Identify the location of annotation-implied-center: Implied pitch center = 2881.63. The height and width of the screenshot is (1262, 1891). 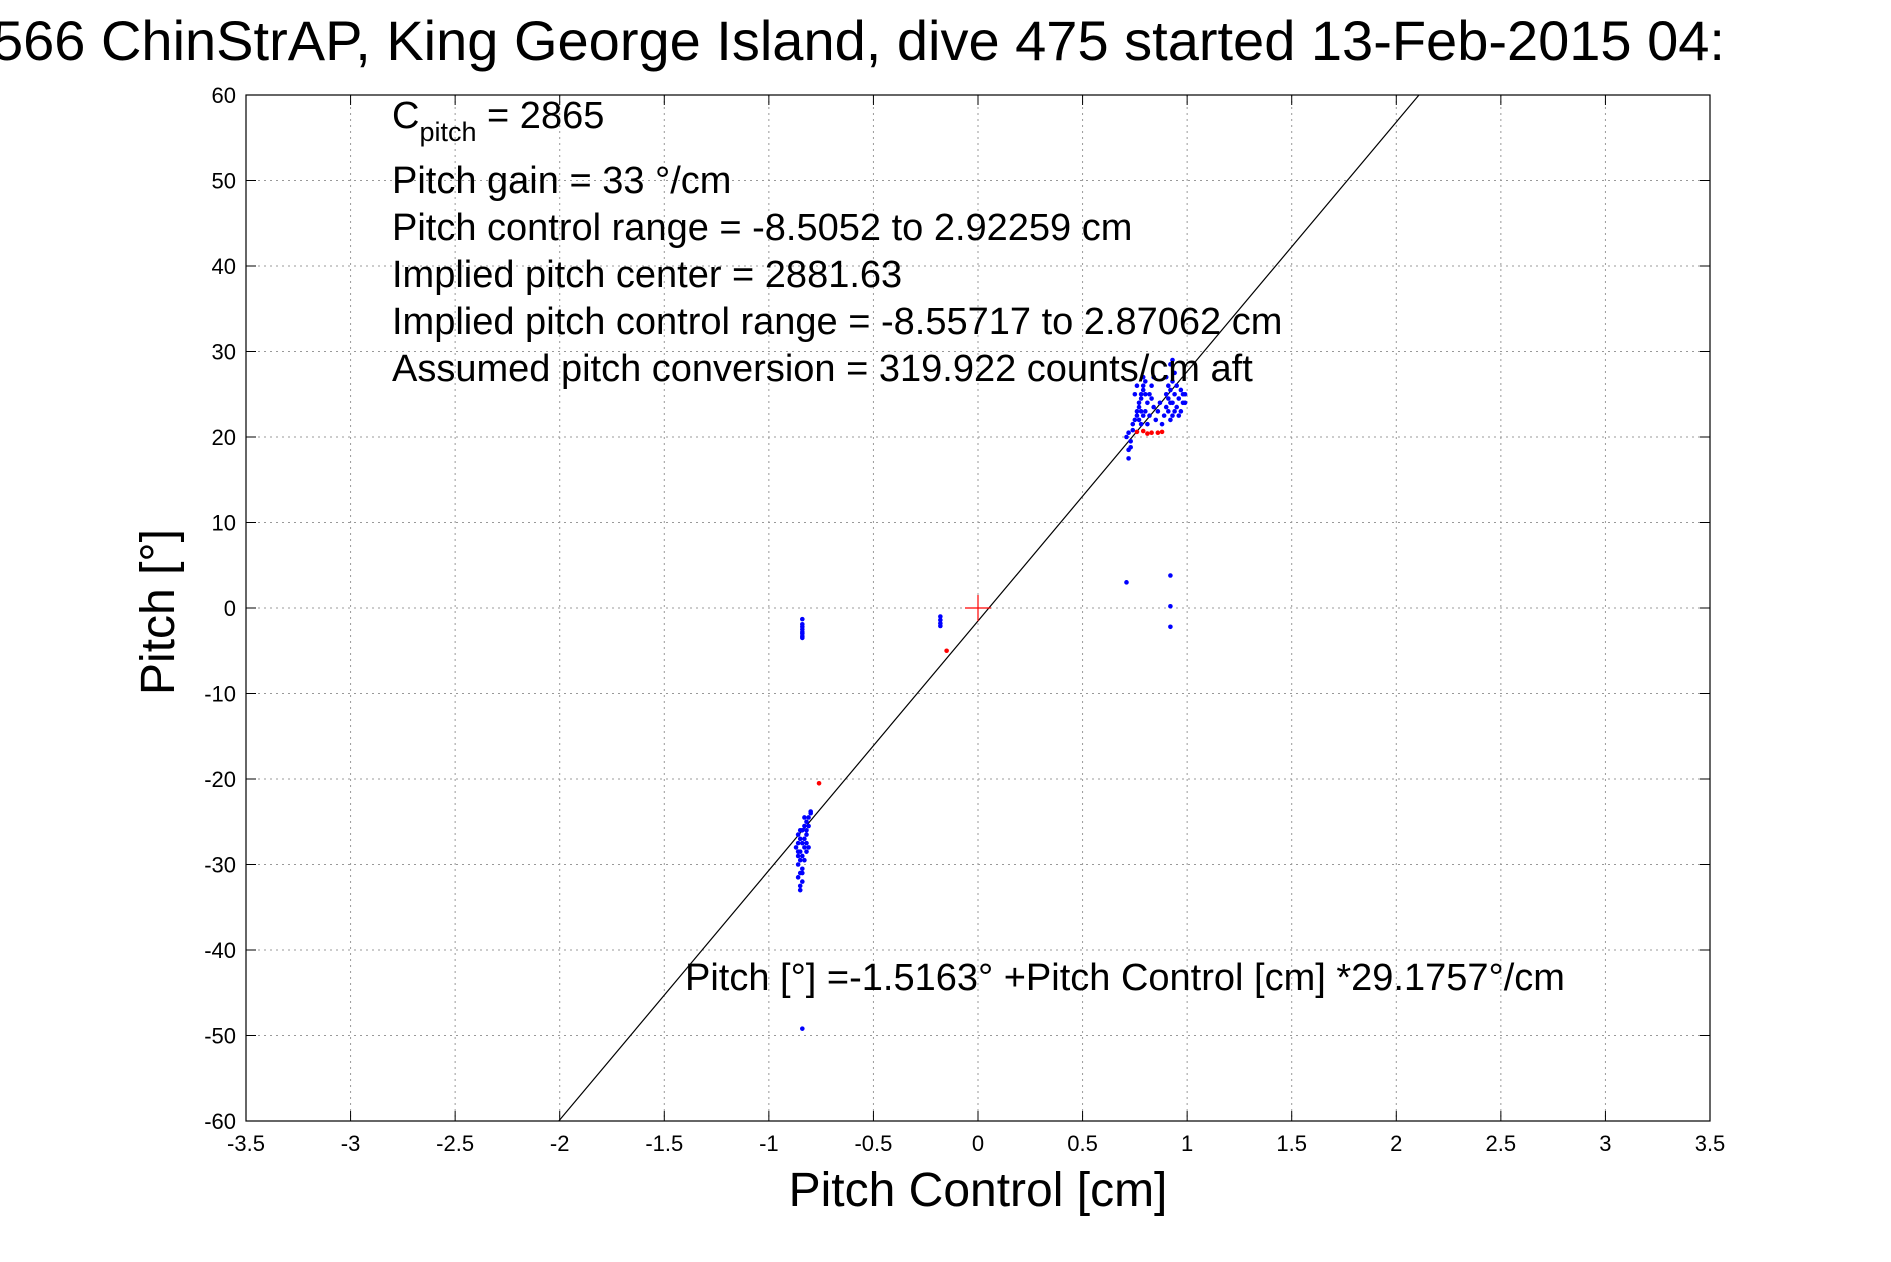
(647, 275).